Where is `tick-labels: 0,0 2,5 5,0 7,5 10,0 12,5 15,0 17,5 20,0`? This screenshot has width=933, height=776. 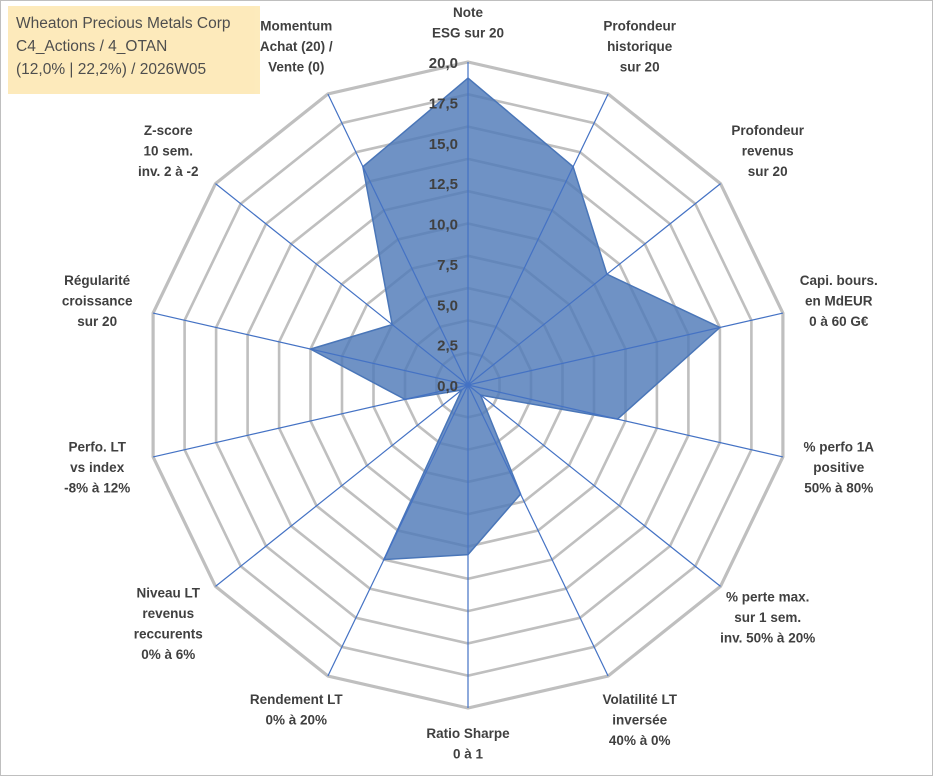
tick-labels: 0,0 2,5 5,0 7,5 10,0 12,5 15,0 17,5 20,0 is located at coordinates (443, 225).